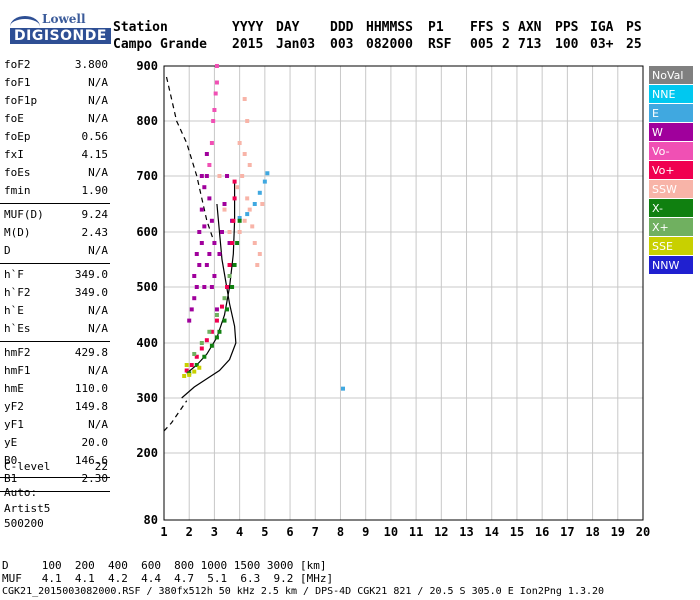 This screenshot has width=700, height=600. What do you see at coordinates (671, 246) in the screenshot?
I see `legend-item-sse: SSE` at bounding box center [671, 246].